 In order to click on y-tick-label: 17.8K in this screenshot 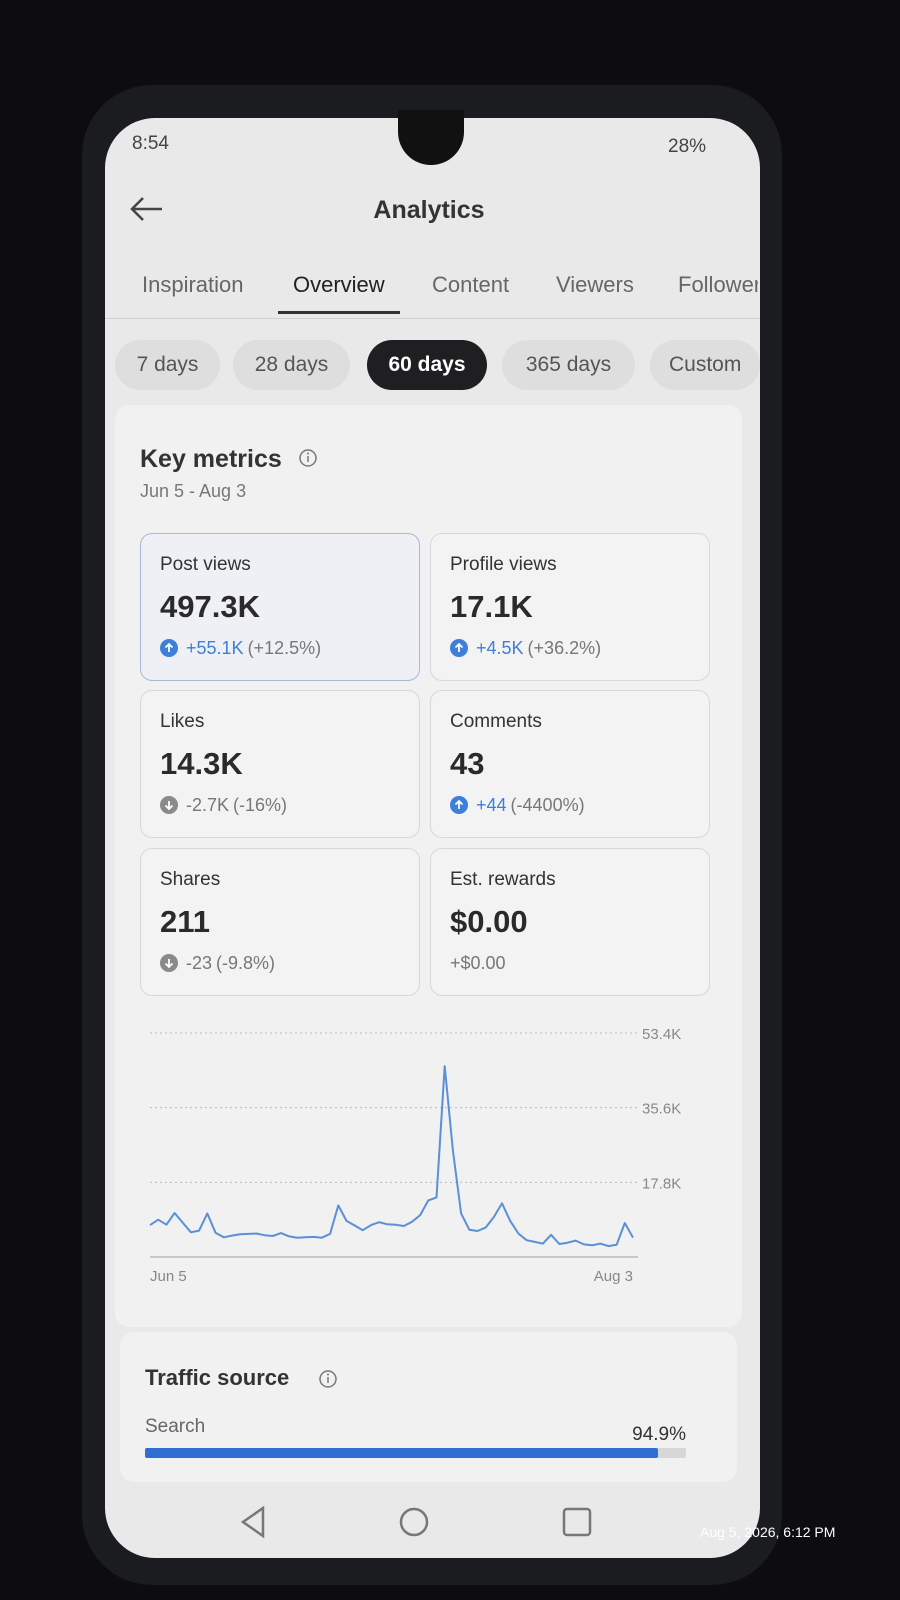, I will do `click(661, 1183)`.